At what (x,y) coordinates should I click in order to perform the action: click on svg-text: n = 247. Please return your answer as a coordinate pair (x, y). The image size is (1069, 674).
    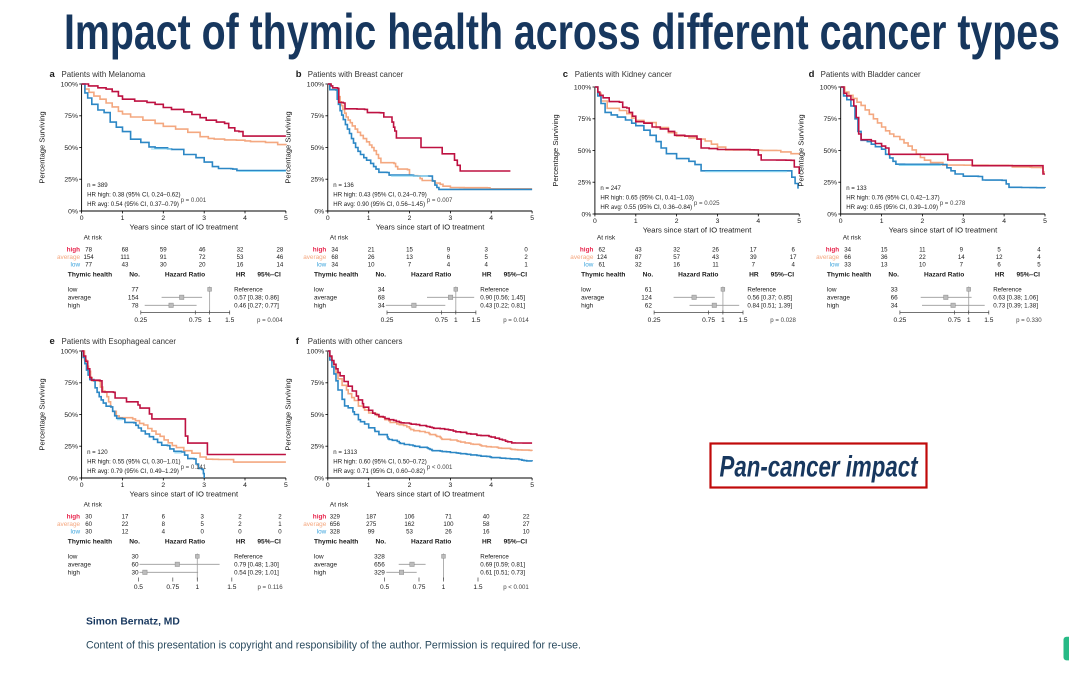
    Looking at the image, I should click on (610, 188).